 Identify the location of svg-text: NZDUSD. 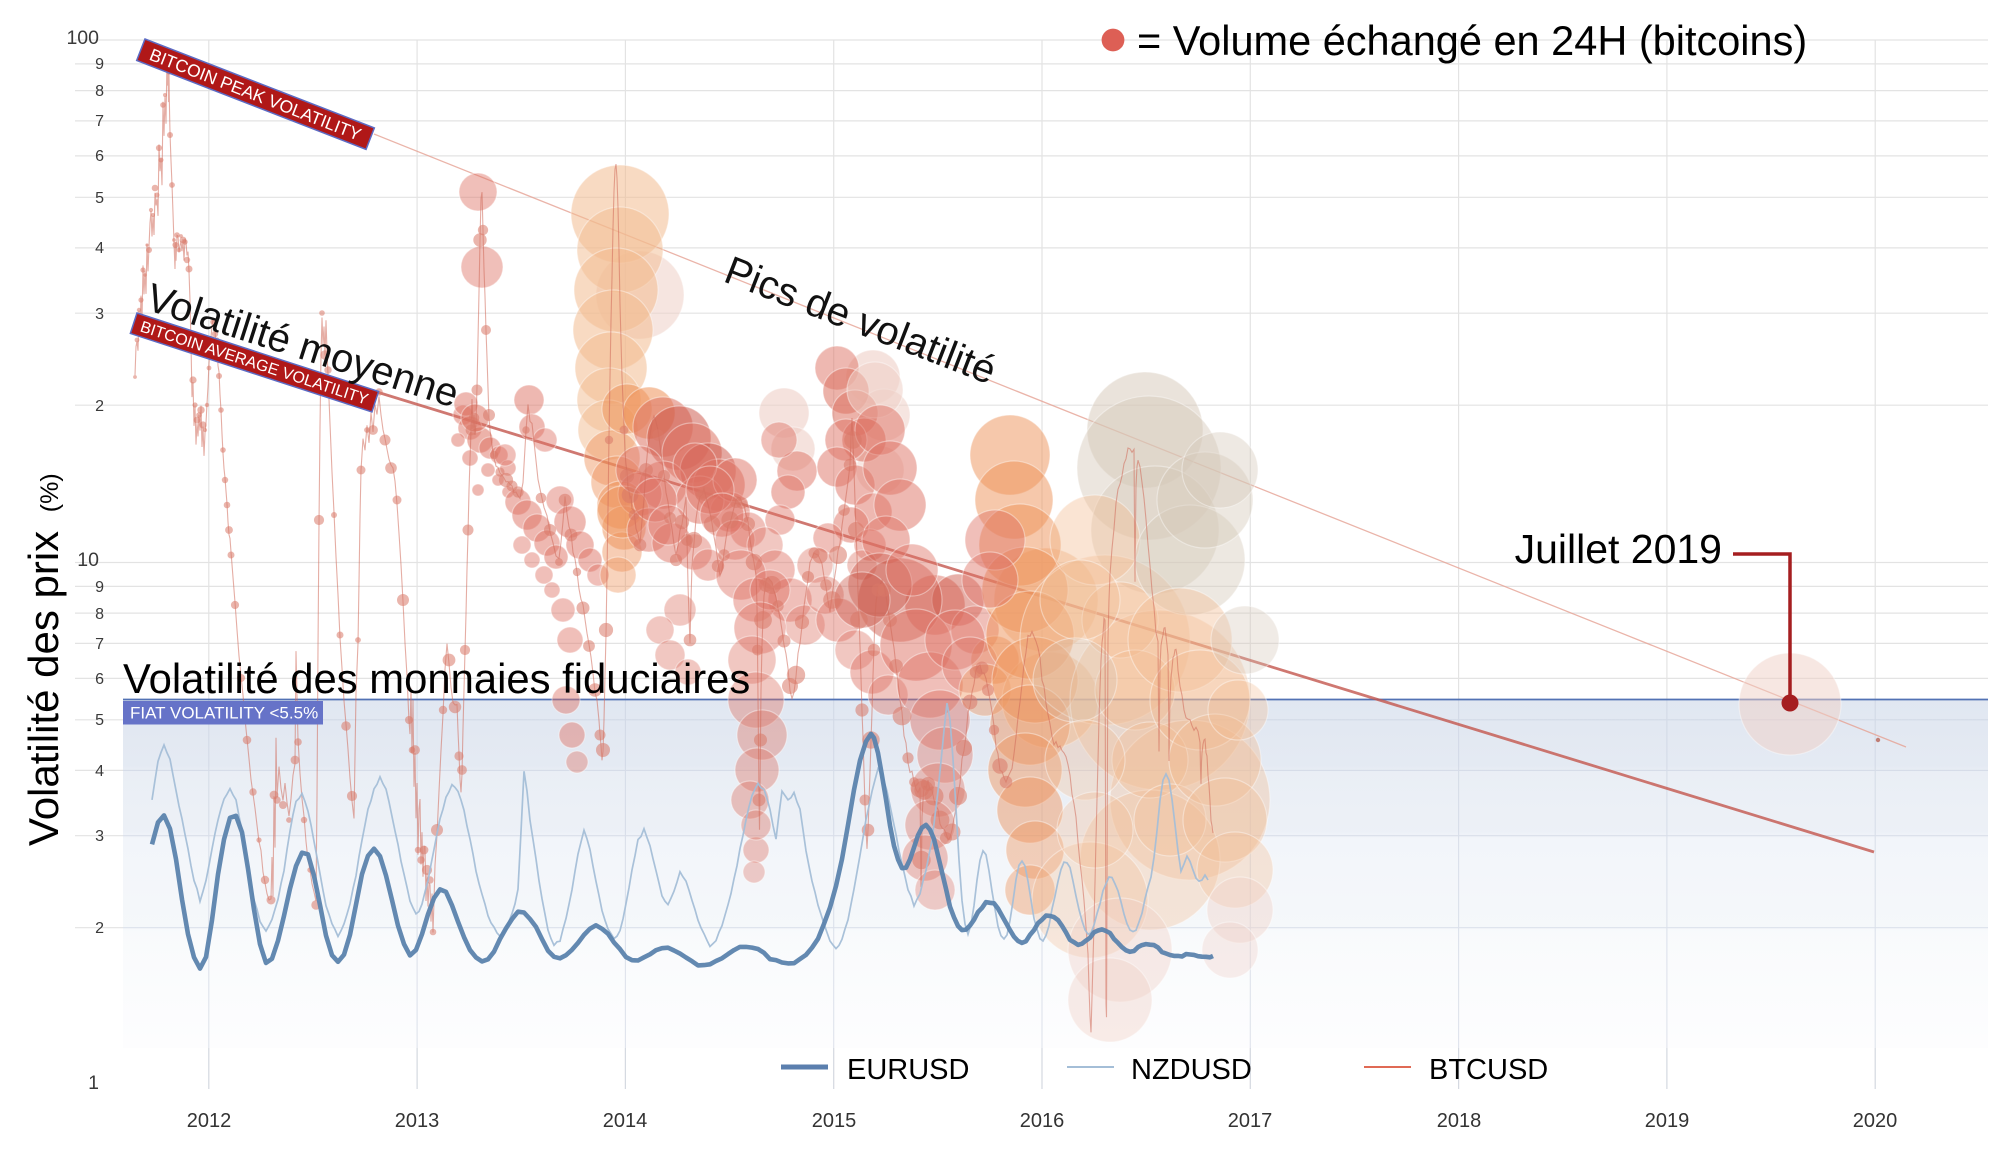
(1191, 1070).